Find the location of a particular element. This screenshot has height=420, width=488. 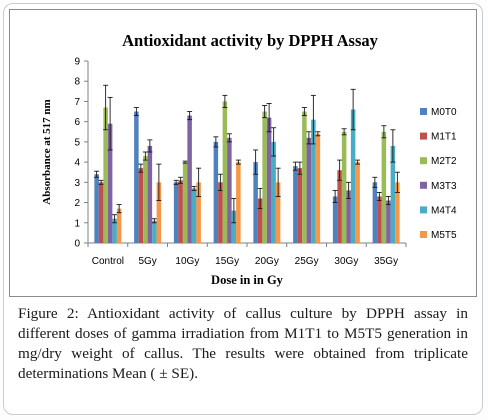

y-tick-label: 8 is located at coordinates (77, 82).